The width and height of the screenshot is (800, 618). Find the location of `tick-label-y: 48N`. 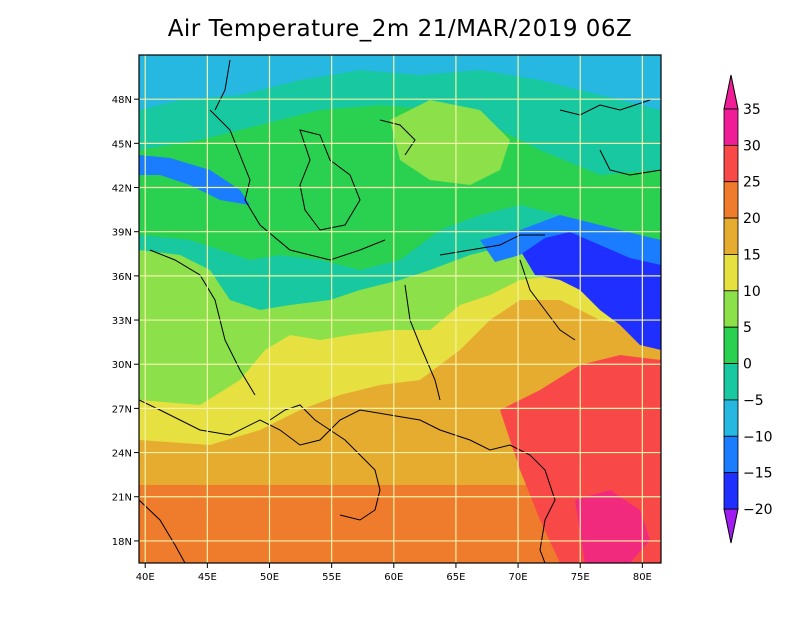

tick-label-y: 48N is located at coordinates (122, 100).